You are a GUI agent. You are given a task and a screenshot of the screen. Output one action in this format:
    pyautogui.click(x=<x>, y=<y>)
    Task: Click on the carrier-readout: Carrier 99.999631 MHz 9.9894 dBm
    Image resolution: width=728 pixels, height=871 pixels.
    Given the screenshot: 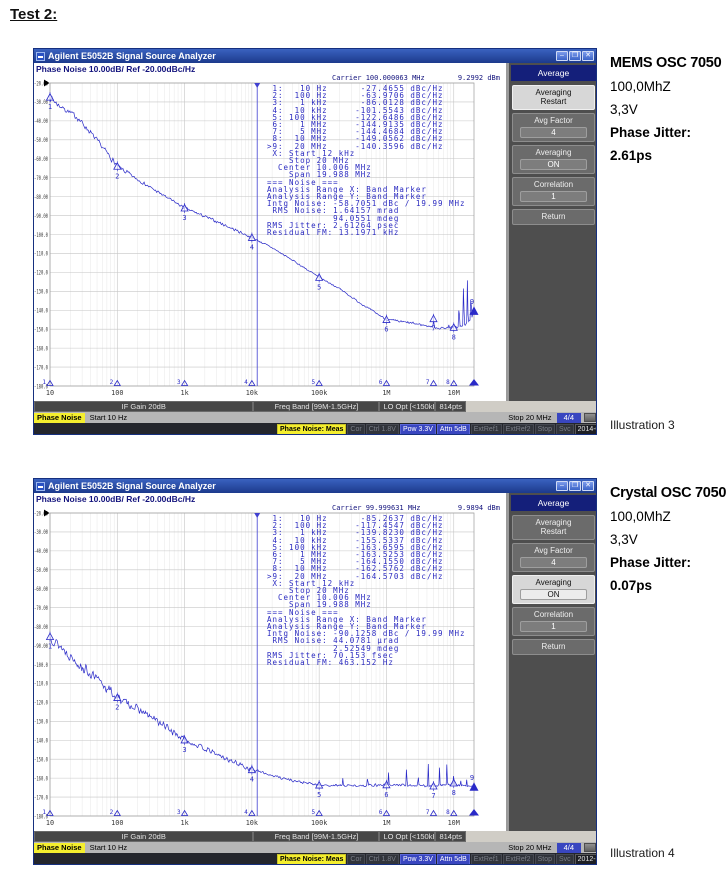 What is the action you would take?
    pyautogui.click(x=416, y=508)
    